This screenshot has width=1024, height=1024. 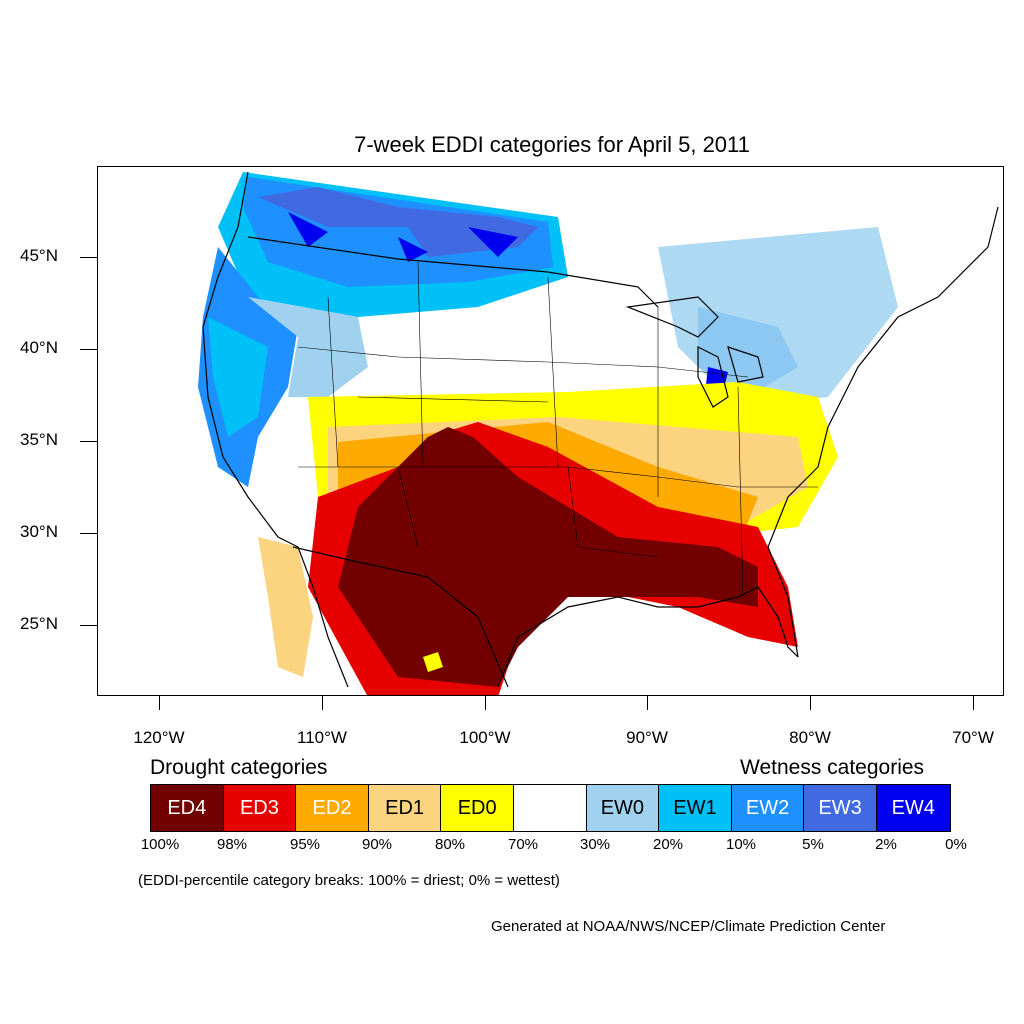 What do you see at coordinates (552, 144) in the screenshot?
I see `map-title: 7-week EDDI categories for April 5, 2011` at bounding box center [552, 144].